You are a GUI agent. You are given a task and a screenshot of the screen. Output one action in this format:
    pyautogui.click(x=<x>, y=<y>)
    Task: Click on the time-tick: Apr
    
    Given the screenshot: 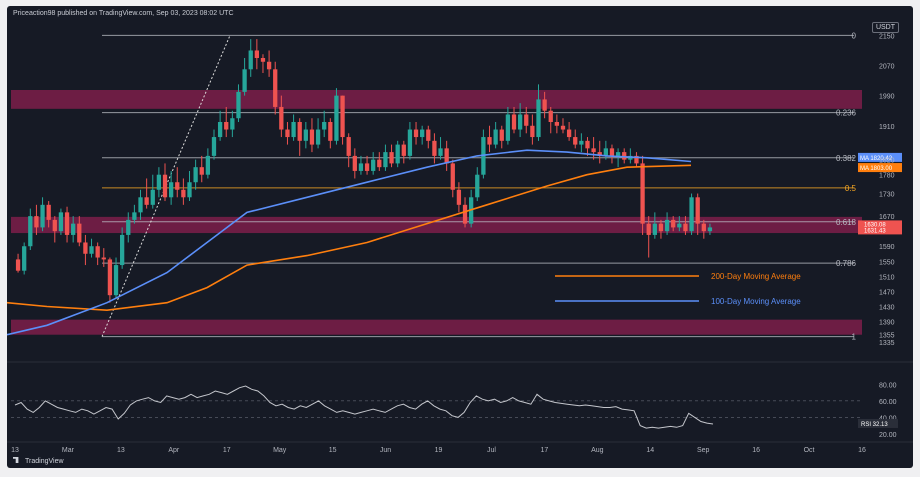 What is the action you would take?
    pyautogui.click(x=174, y=450)
    